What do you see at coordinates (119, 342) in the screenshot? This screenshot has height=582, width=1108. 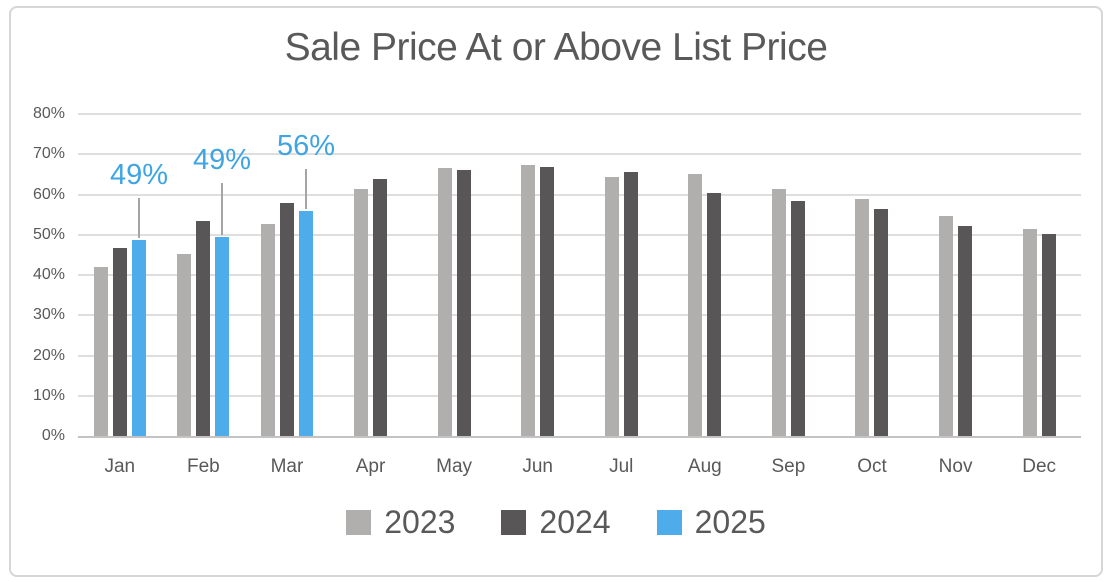 I see `bar-2024-jan` at bounding box center [119, 342].